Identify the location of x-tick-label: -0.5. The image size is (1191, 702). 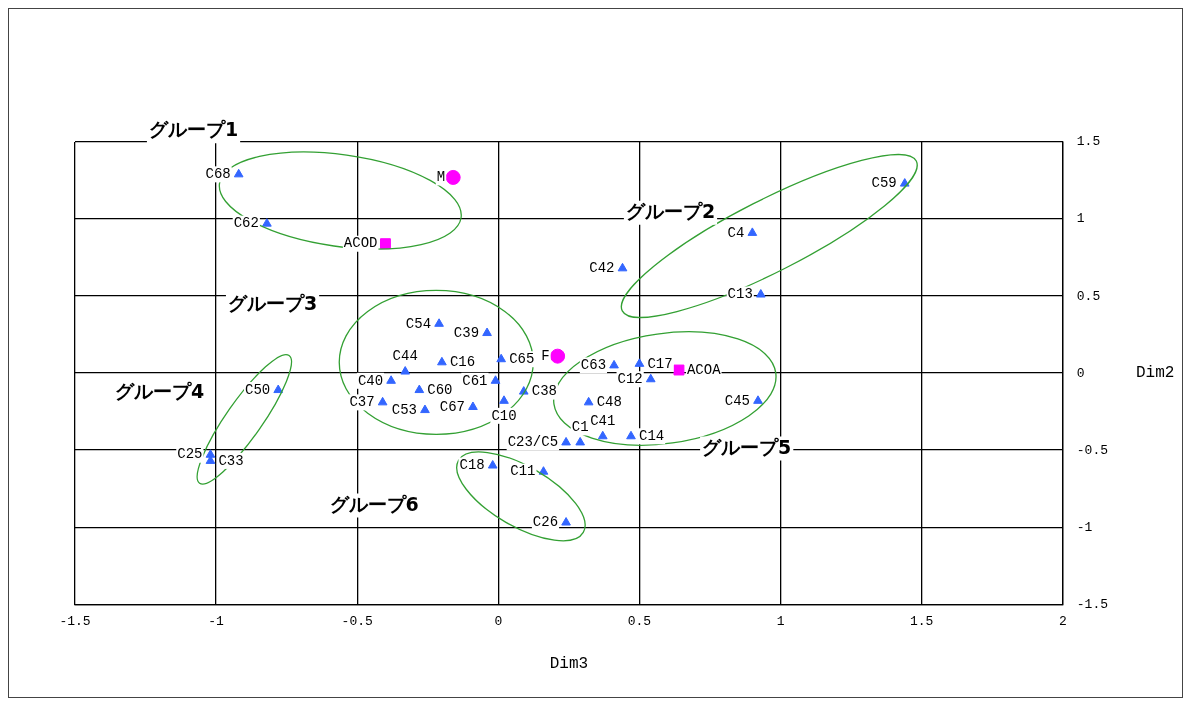
(357, 622).